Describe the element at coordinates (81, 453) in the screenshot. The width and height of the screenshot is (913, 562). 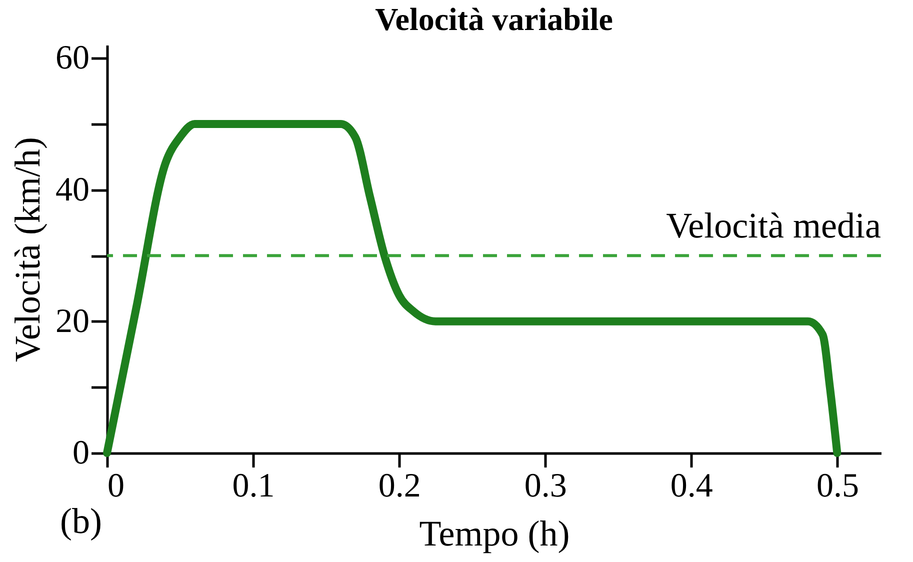
I see `y-tick-label: 0` at that location.